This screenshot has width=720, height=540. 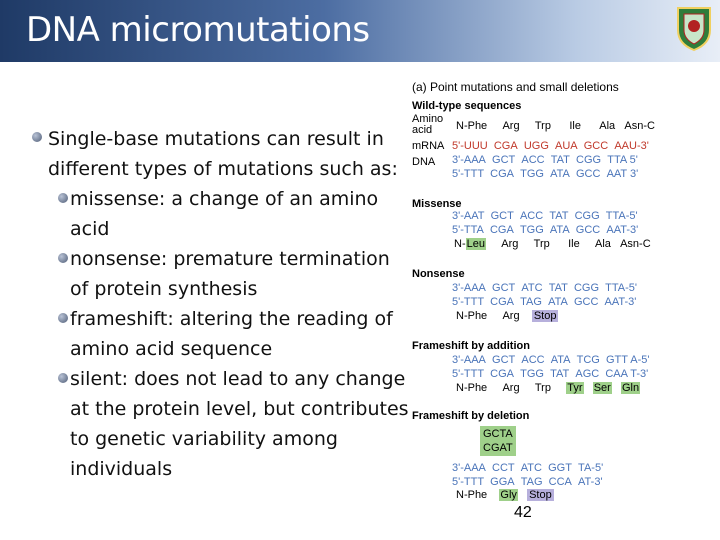 I want to click on sub-bullet-item: missense: a change of an amino acid, so click(x=220, y=214).